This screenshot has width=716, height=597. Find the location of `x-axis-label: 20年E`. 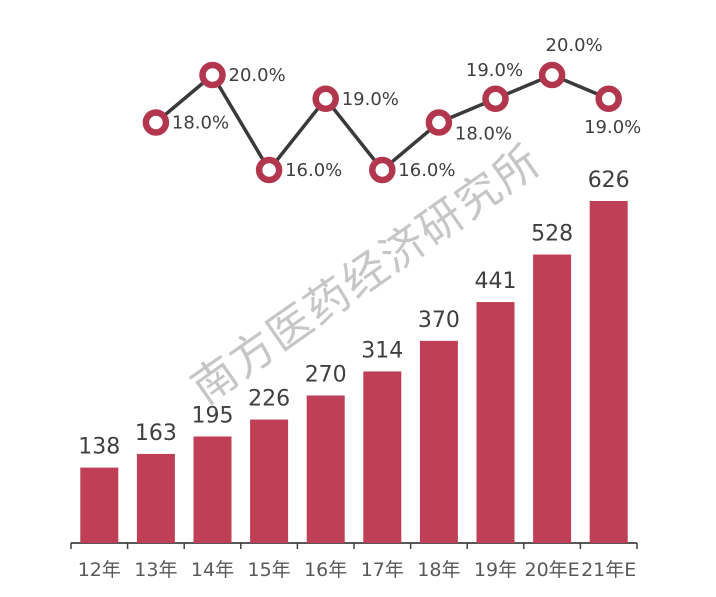

x-axis-label: 20年E is located at coordinates (552, 570).